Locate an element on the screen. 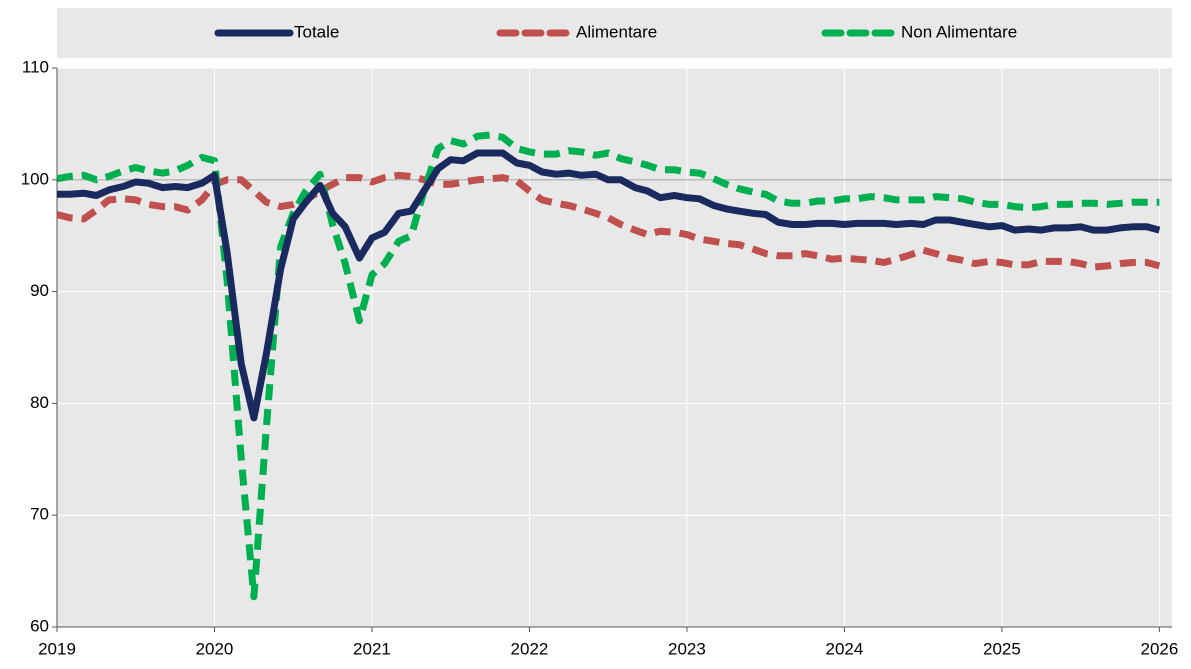 The image size is (1191, 669). y-tick-label: 100 is located at coordinates (35, 178).